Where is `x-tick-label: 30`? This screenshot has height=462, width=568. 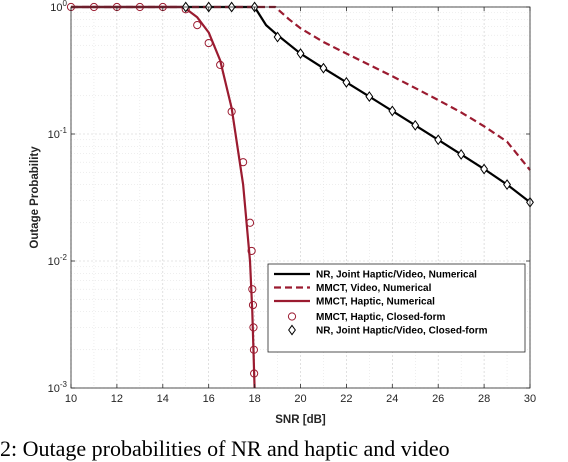 x-tick-label: 30 is located at coordinates (530, 399).